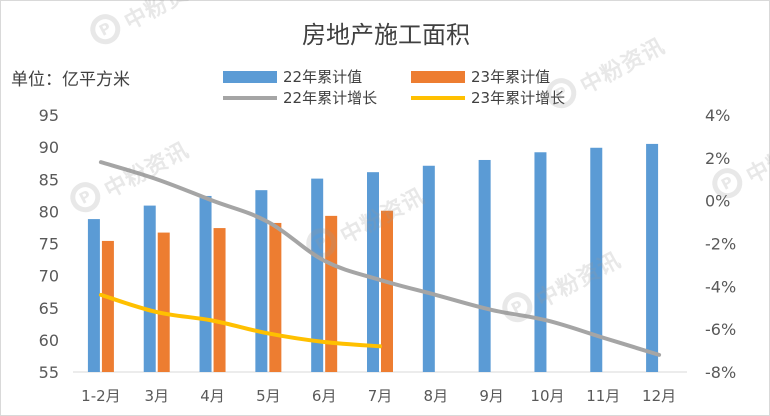 The width and height of the screenshot is (770, 416). Describe the element at coordinates (720, 286) in the screenshot. I see `y-right-tick-label: -4%` at that location.